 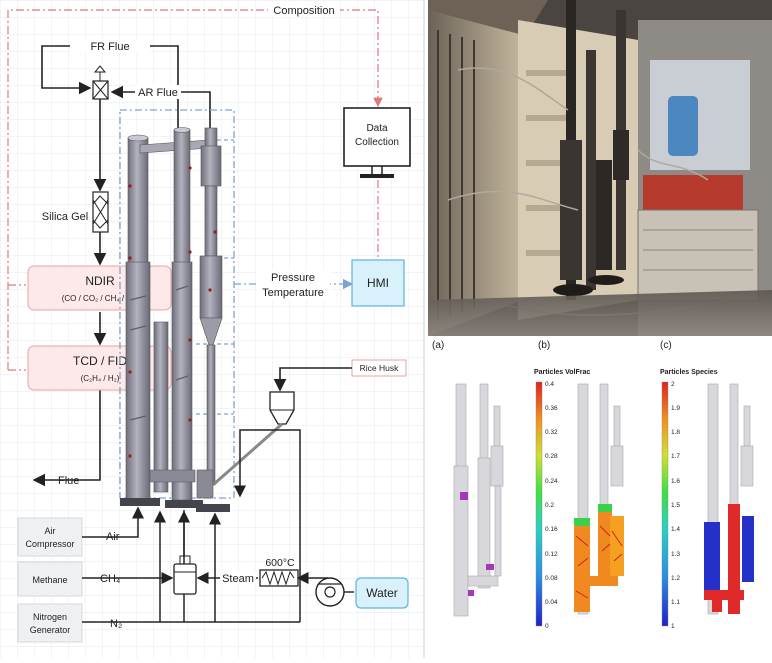 What do you see at coordinates (675, 578) in the screenshot?
I see `c-tick-8: 1.2` at bounding box center [675, 578].